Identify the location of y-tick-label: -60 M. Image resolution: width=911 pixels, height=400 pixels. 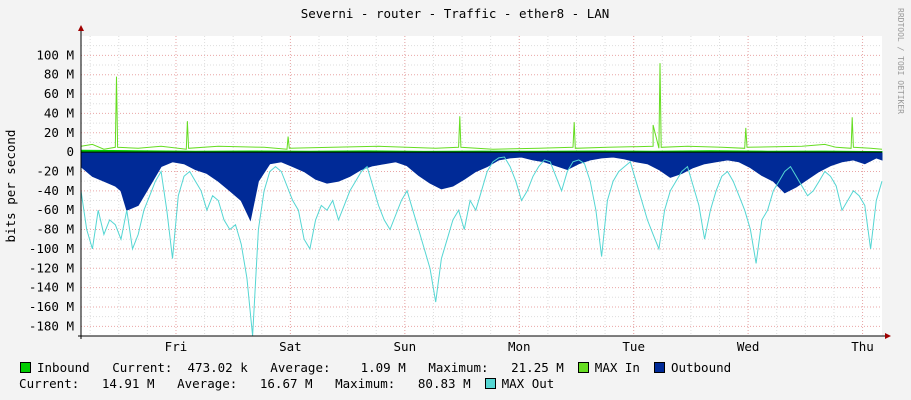
(55, 209).